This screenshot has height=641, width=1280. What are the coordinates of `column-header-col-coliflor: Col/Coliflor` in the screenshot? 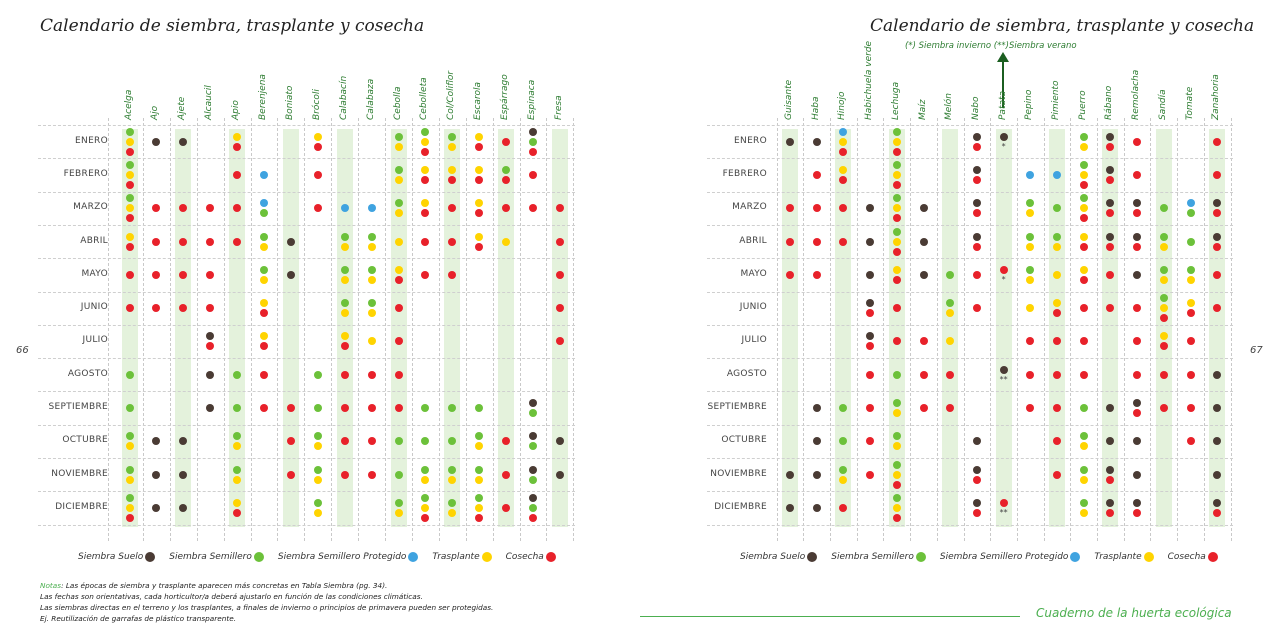 It's located at (451, 95).